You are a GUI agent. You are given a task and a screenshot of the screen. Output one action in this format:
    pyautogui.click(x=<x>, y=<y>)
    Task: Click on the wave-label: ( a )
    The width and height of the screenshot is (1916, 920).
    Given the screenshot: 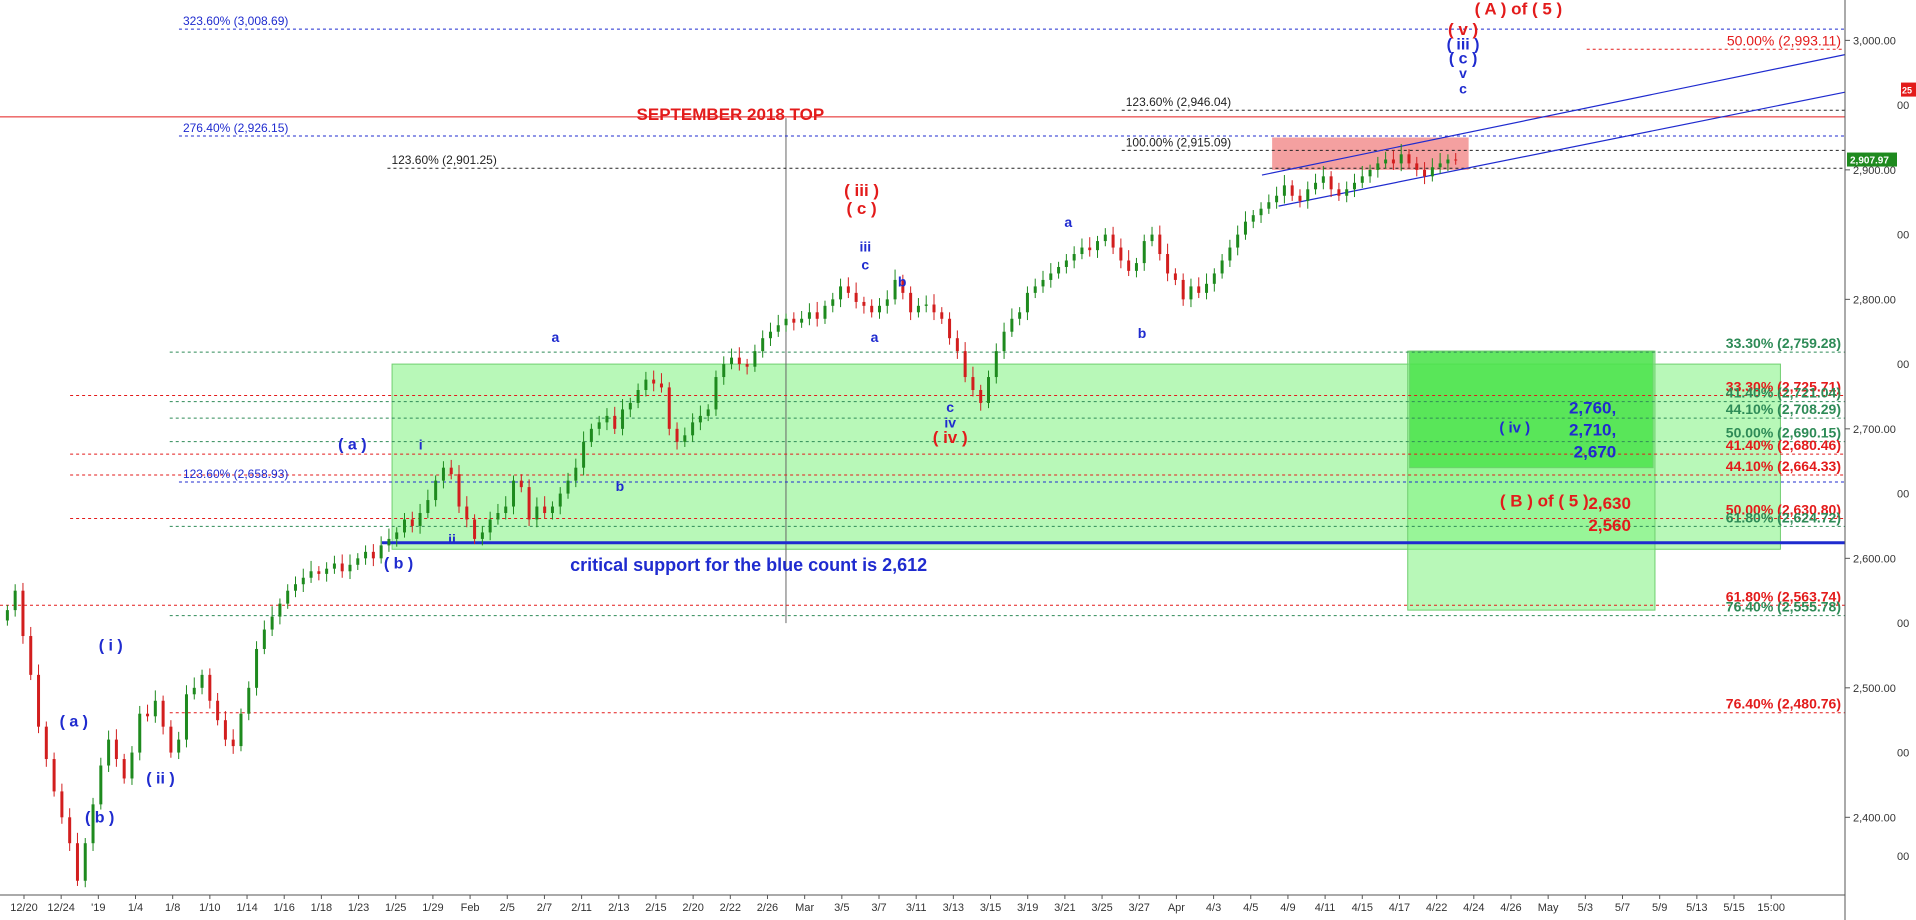 What is the action you would take?
    pyautogui.click(x=74, y=722)
    